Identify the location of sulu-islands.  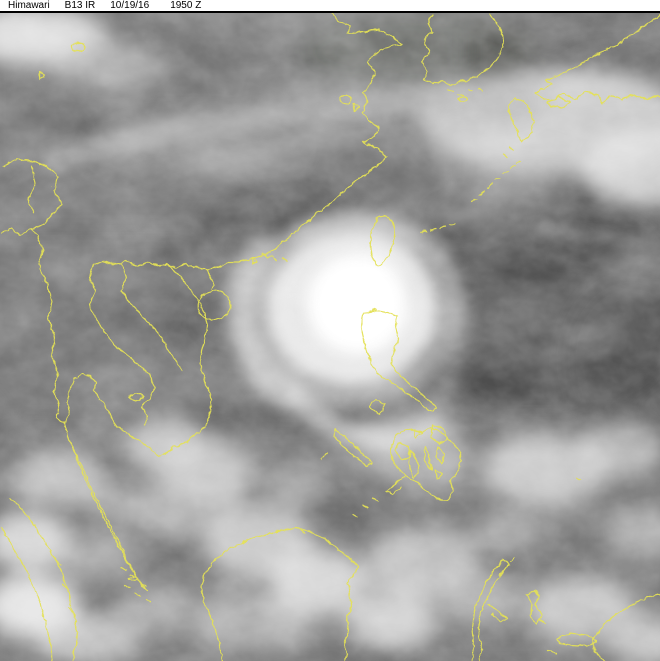
(364, 506).